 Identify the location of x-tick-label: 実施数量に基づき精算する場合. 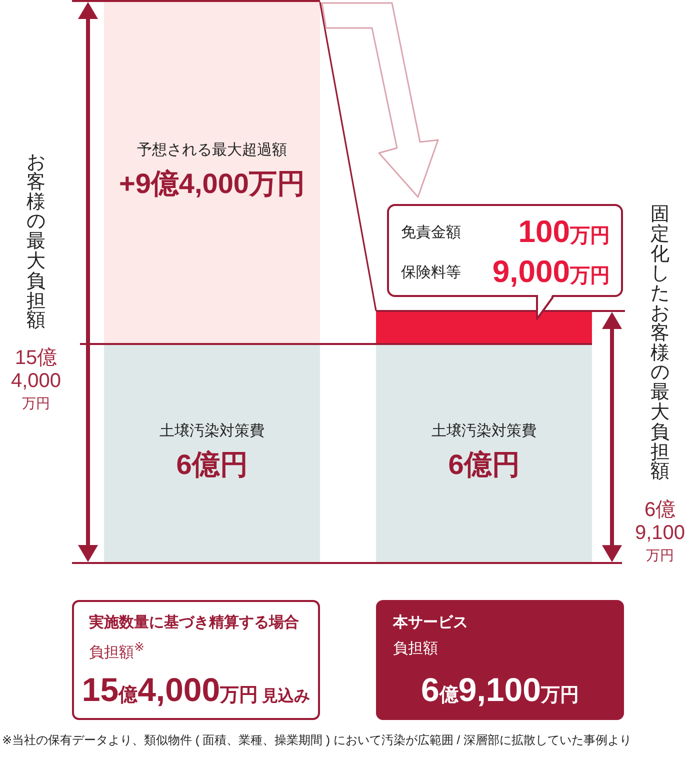
(194, 622).